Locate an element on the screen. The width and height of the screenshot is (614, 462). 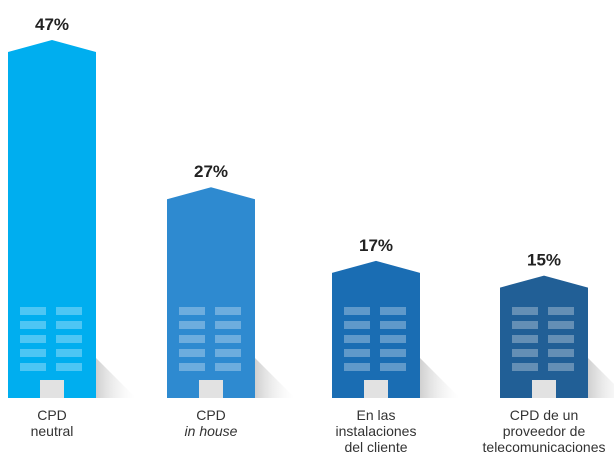
value-label: 47% is located at coordinates (52, 24).